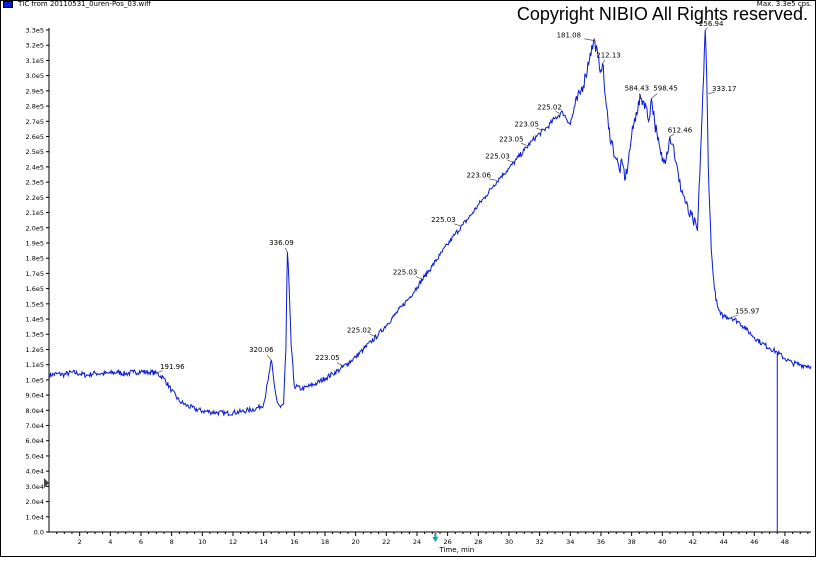 The image size is (816, 570). Describe the element at coordinates (35, 107) in the screenshot. I see `y-tick-label: 2.8e5` at that location.